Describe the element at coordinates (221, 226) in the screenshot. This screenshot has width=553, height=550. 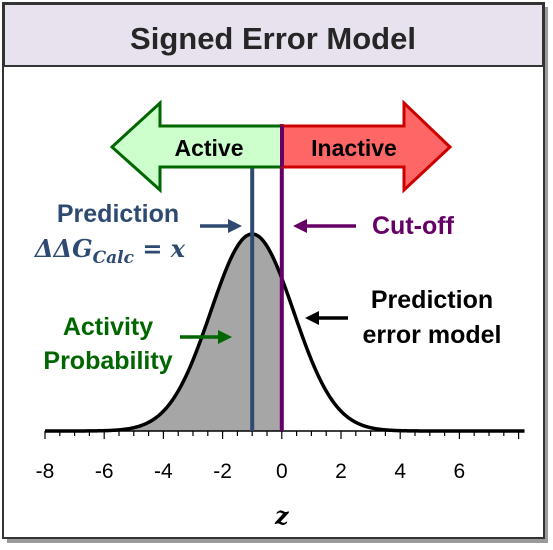
I see `prediction-pointer-arrow` at that location.